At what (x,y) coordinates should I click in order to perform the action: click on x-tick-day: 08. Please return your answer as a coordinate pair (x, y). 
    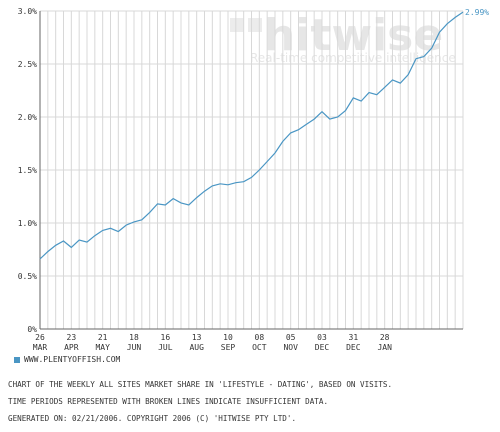
    Looking at the image, I should click on (260, 337).